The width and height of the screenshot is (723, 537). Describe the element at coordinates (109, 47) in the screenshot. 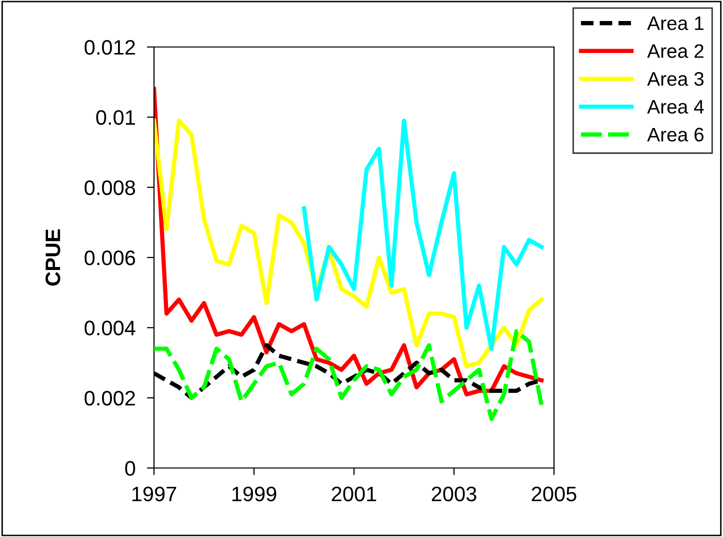

I see `y-tick-label: 0.012` at that location.